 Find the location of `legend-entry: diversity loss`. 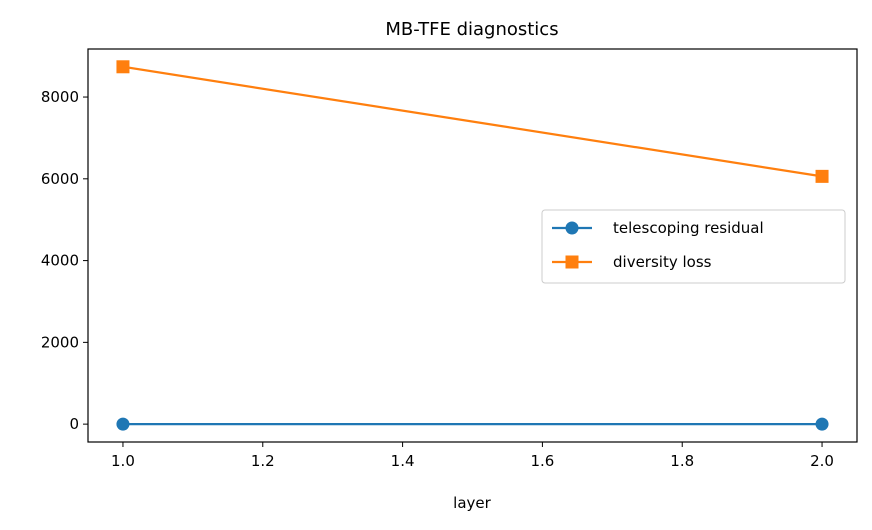

legend-entry: diversity loss is located at coordinates (632, 262).